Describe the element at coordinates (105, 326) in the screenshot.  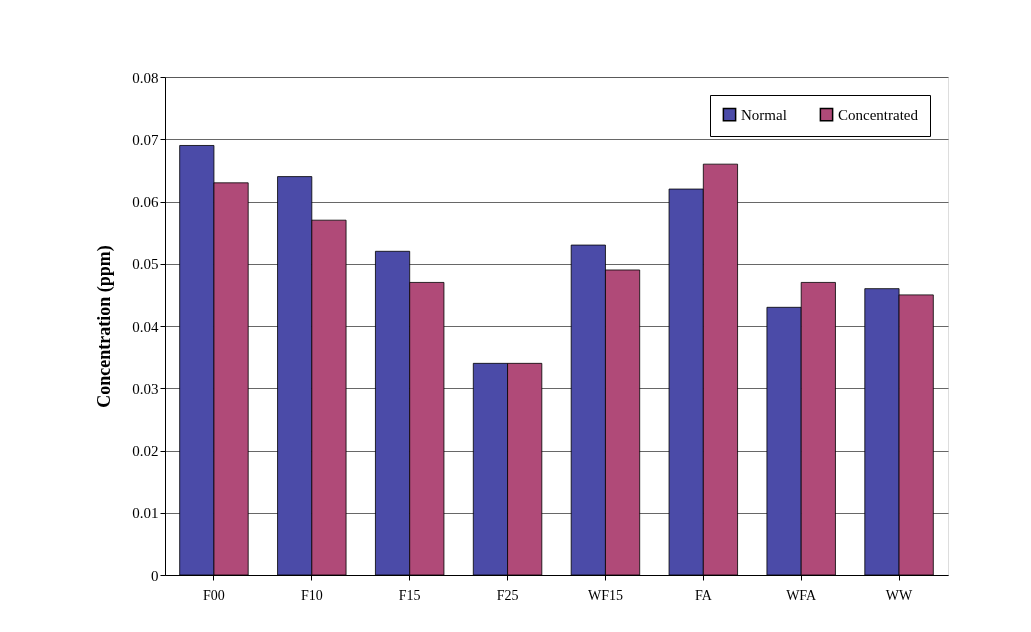
I see `y-axis-title: Concentration (ppm)` at that location.